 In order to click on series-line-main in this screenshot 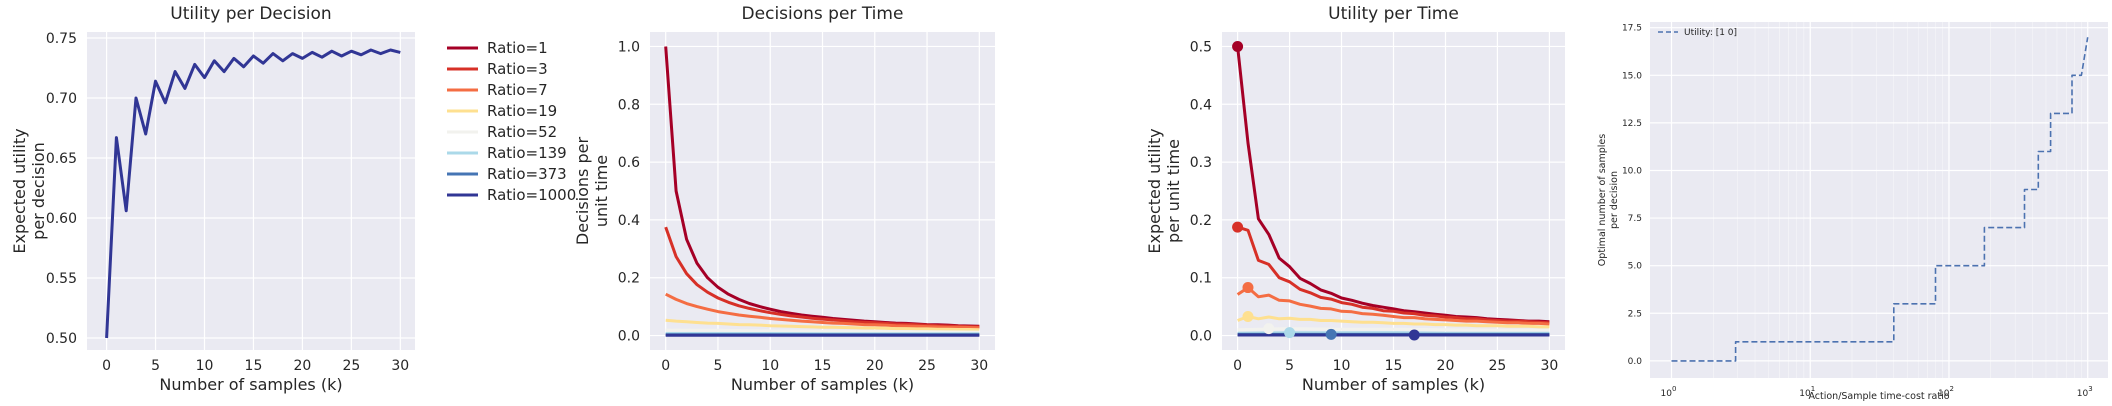, I will do `click(253, 193)`.